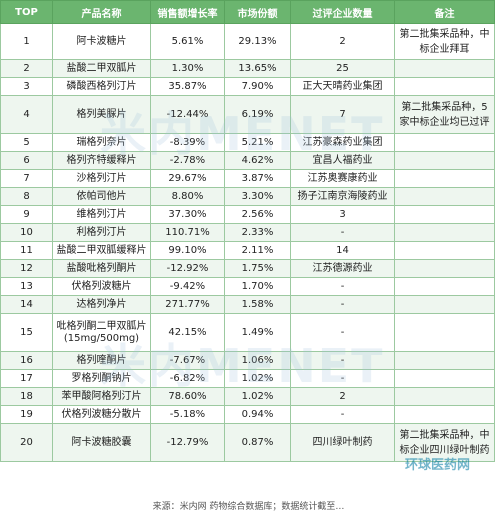  Describe the element at coordinates (187, 250) in the screenshot. I see `growth-rate-cell: 99.10%` at that location.